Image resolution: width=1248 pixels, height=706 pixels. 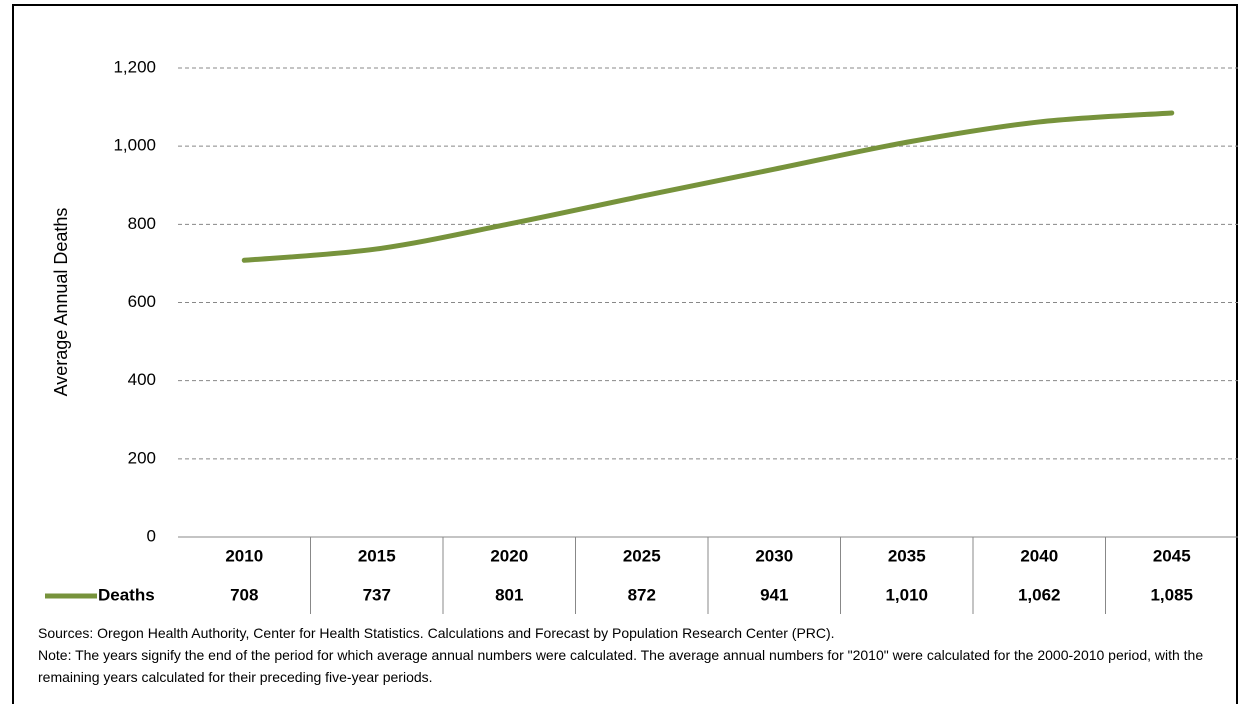 What do you see at coordinates (1039, 594) in the screenshot?
I see `data-label: 1,062` at bounding box center [1039, 594].